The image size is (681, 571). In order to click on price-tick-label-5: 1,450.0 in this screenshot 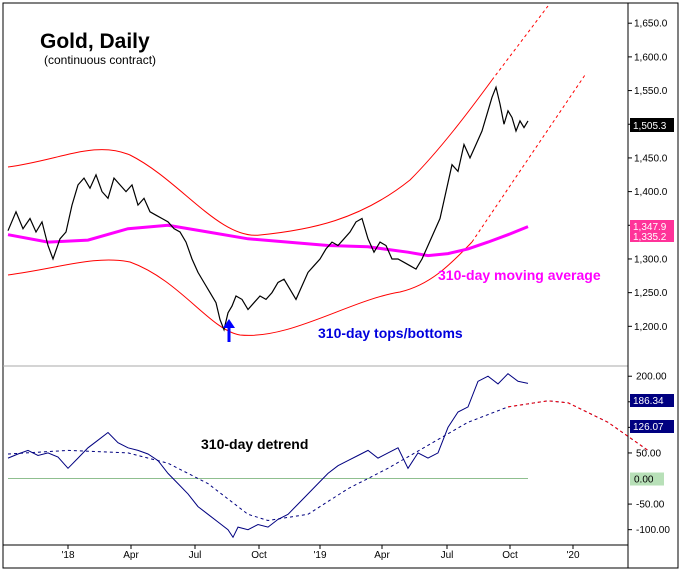, I will do `click(651, 158)`.